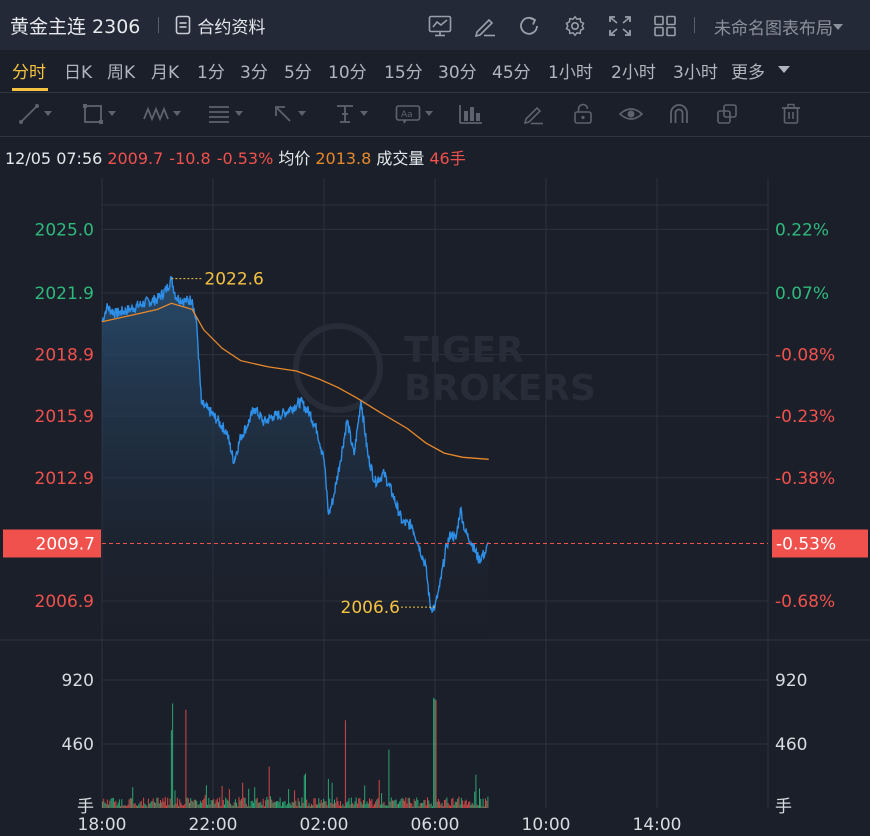 This screenshot has width=870, height=836. Describe the element at coordinates (540, 26) in the screenshot. I see `refresh-icon` at that location.